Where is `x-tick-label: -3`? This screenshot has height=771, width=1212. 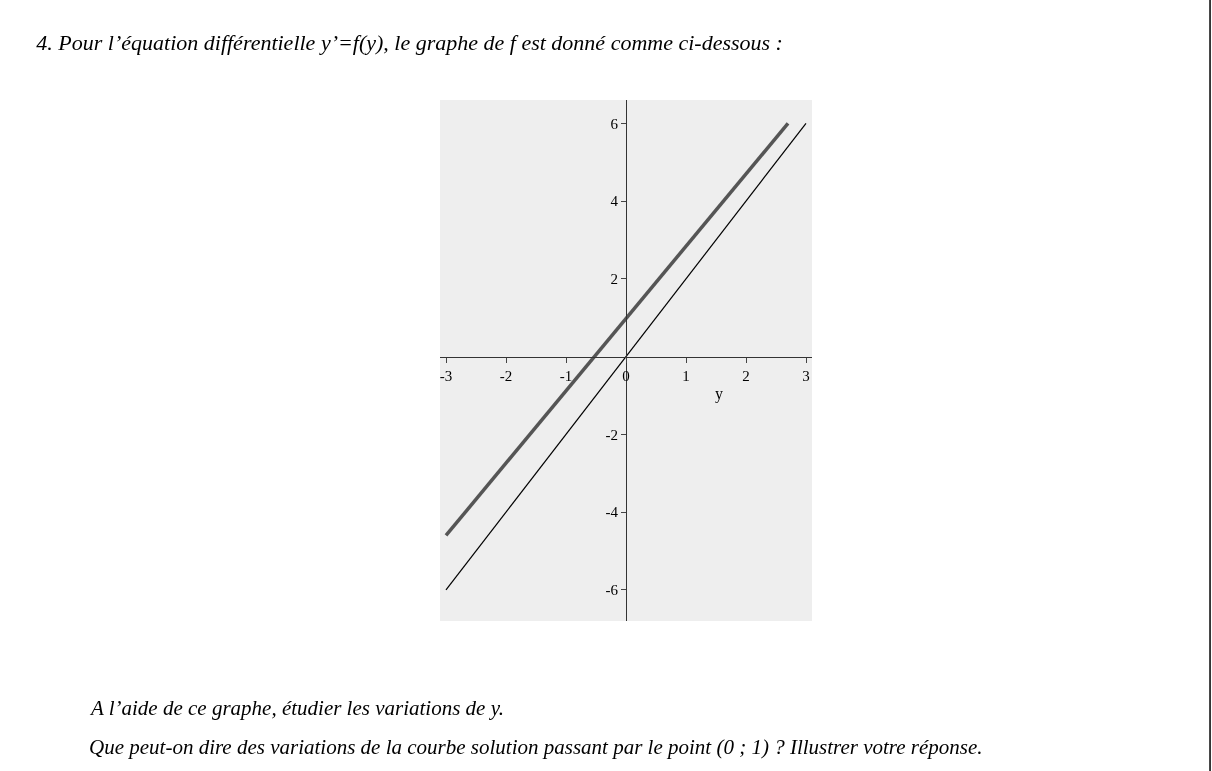
x-tick-label: -3 is located at coordinates (446, 375).